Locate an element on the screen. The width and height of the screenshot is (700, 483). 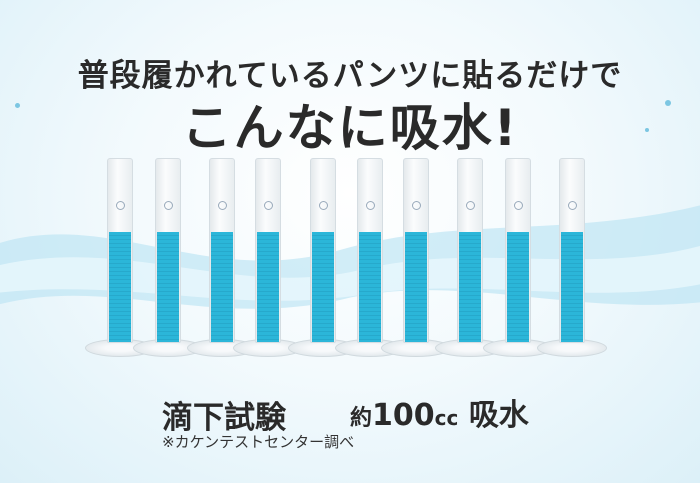
headline-line1: 普段履かれているパンツに貼るだけで is located at coordinates (350, 76).